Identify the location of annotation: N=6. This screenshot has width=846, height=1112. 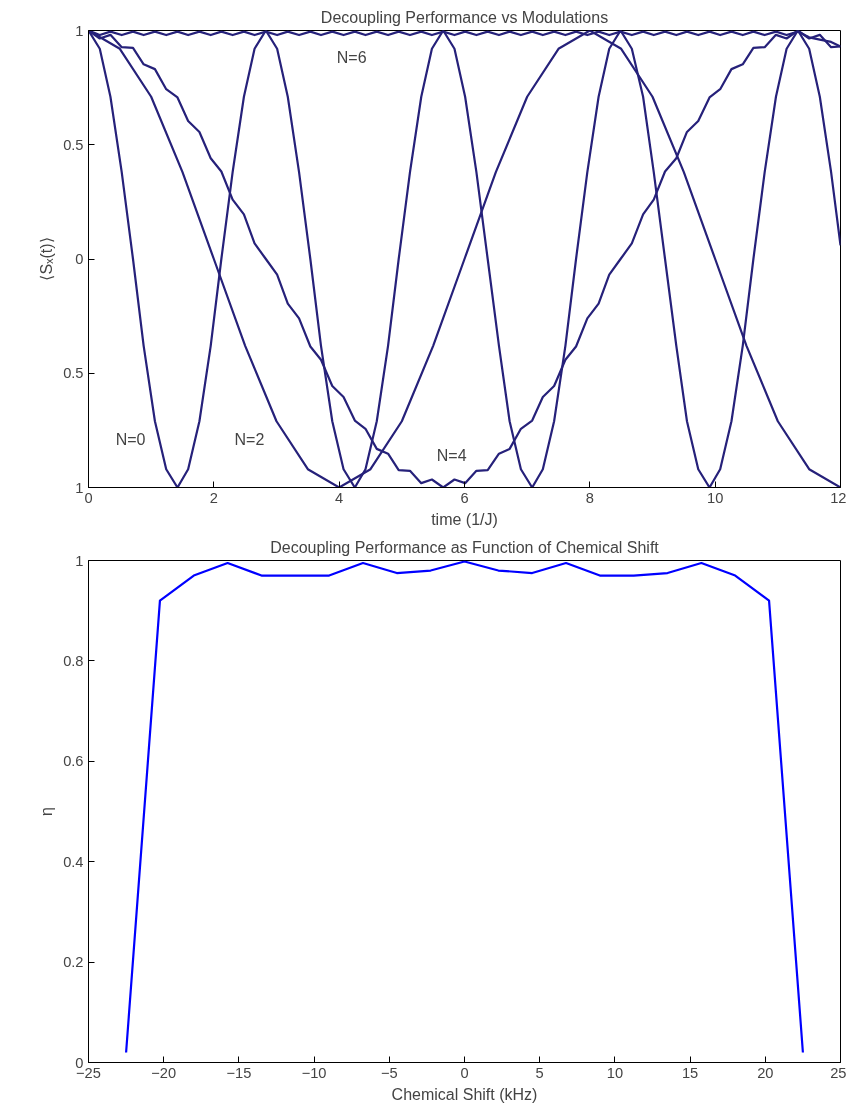
(351, 58).